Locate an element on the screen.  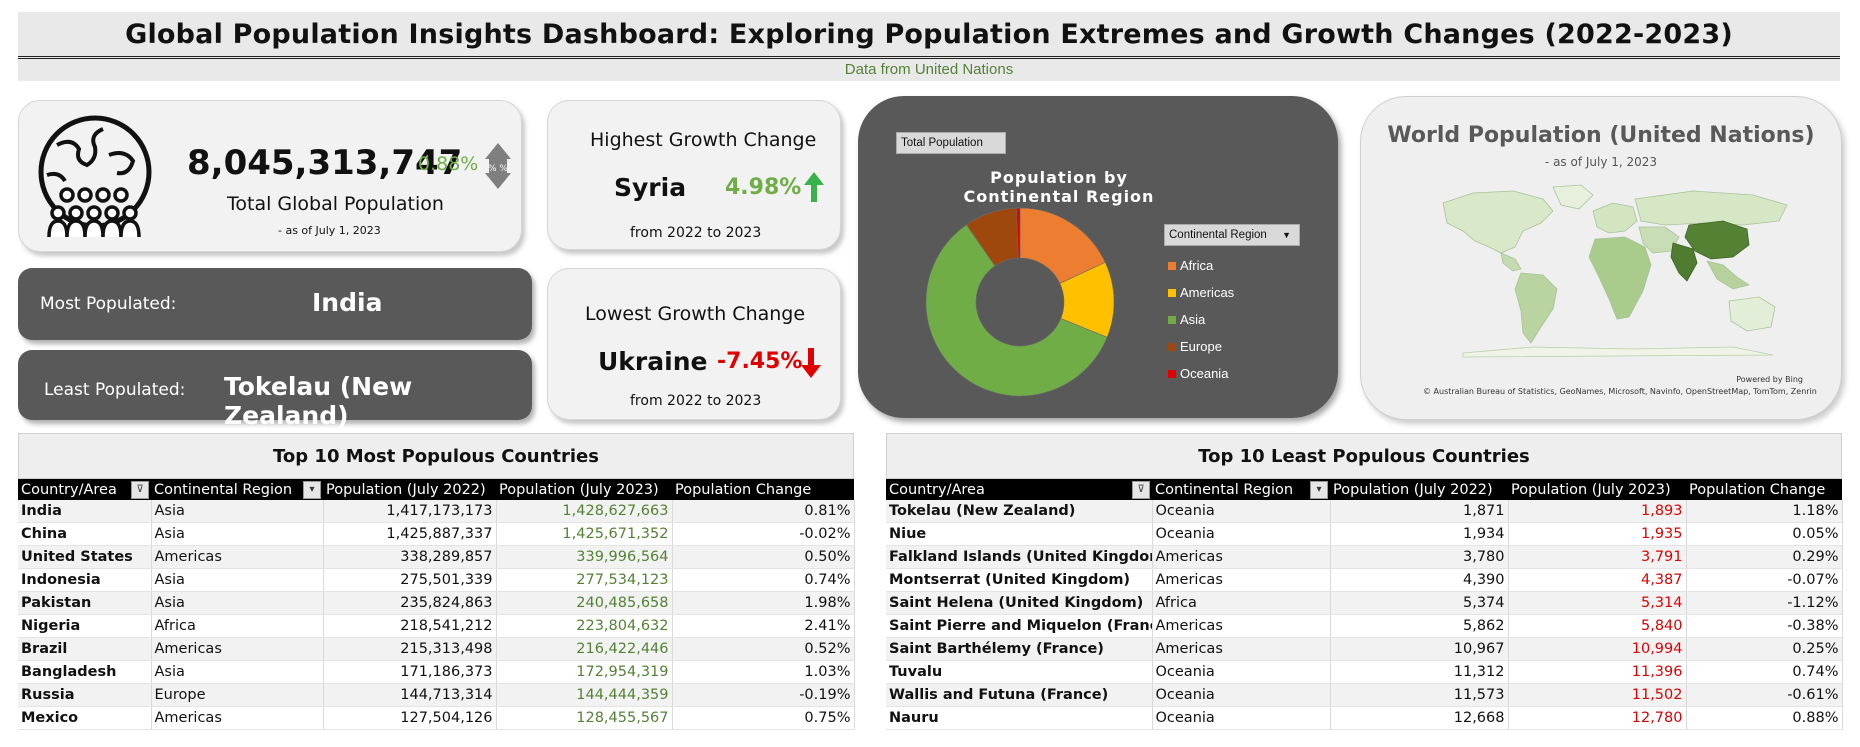
legend-item-europe: Europe is located at coordinates (1201, 346).